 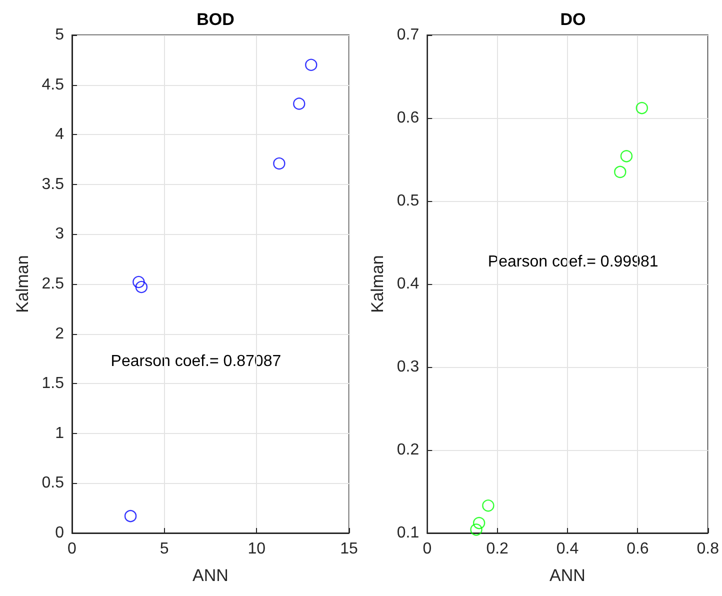 I want to click on y-tick-label: 0.2, so click(x=408, y=450).